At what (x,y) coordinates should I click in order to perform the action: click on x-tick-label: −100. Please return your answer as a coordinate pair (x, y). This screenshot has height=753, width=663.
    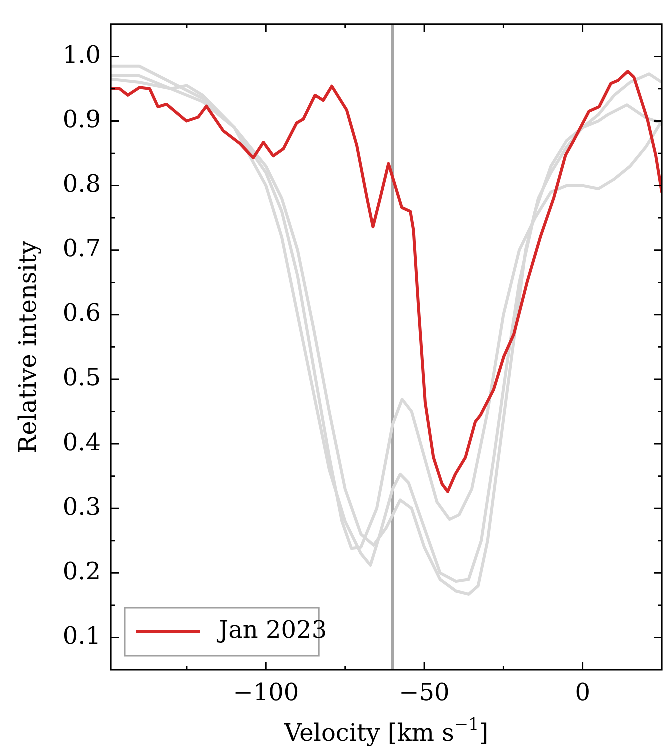
    Looking at the image, I should click on (266, 692).